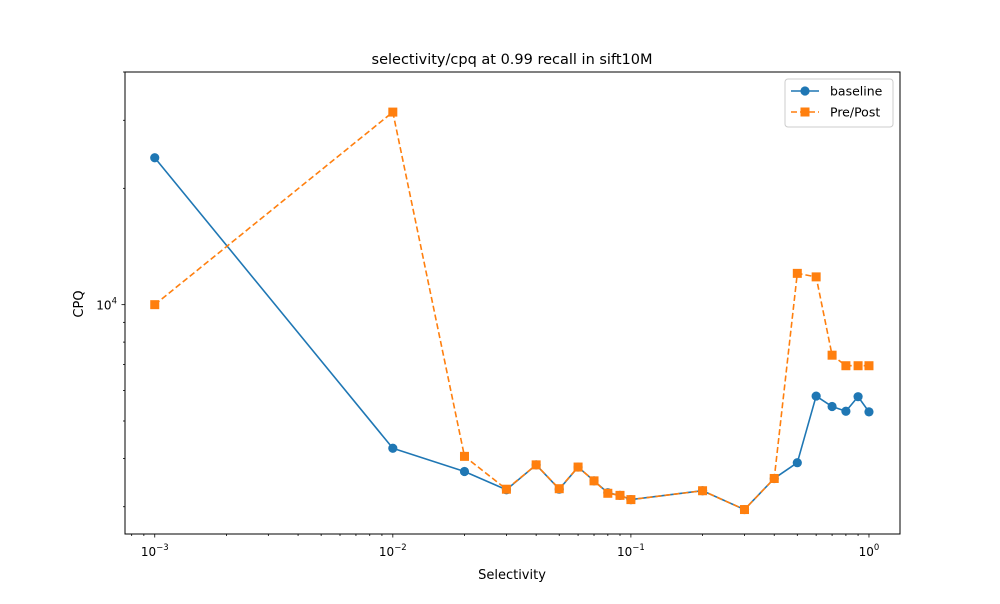  Describe the element at coordinates (805, 91) in the screenshot. I see `legend-marker-baseline` at that location.